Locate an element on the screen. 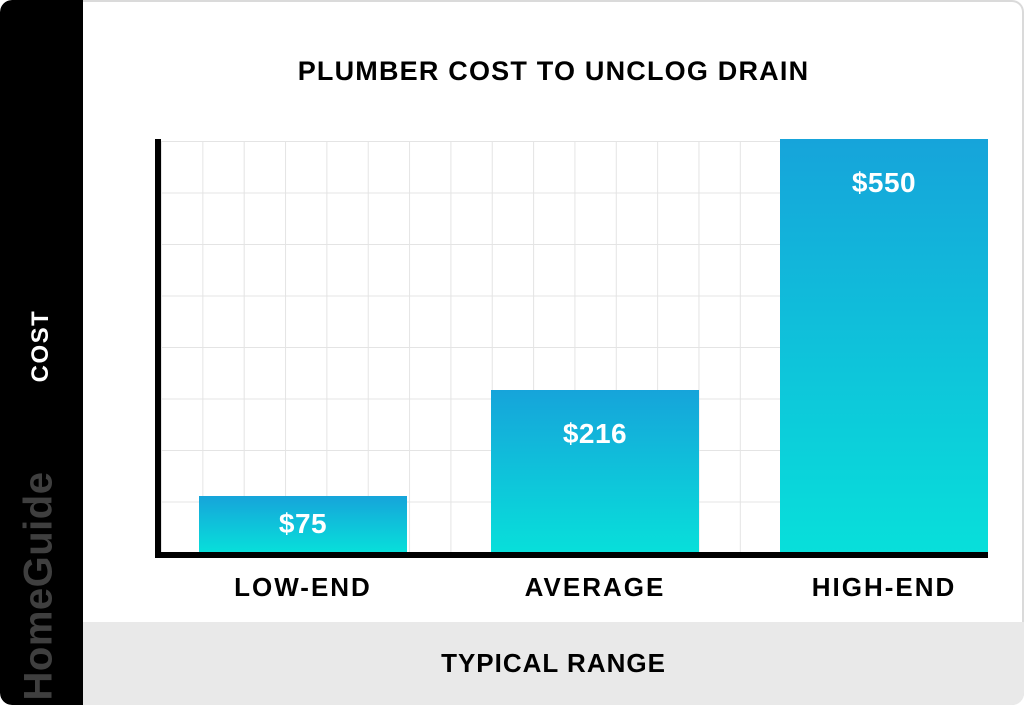  homeguide-watermark: HomeGuide is located at coordinates (38, 586).